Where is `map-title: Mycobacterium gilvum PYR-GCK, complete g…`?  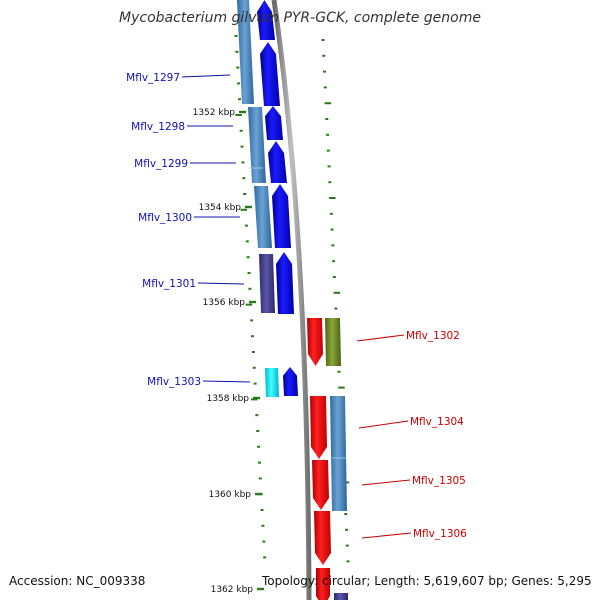
map-title: Mycobacterium gilvum PYR-GCK, complete g… is located at coordinates (300, 18).